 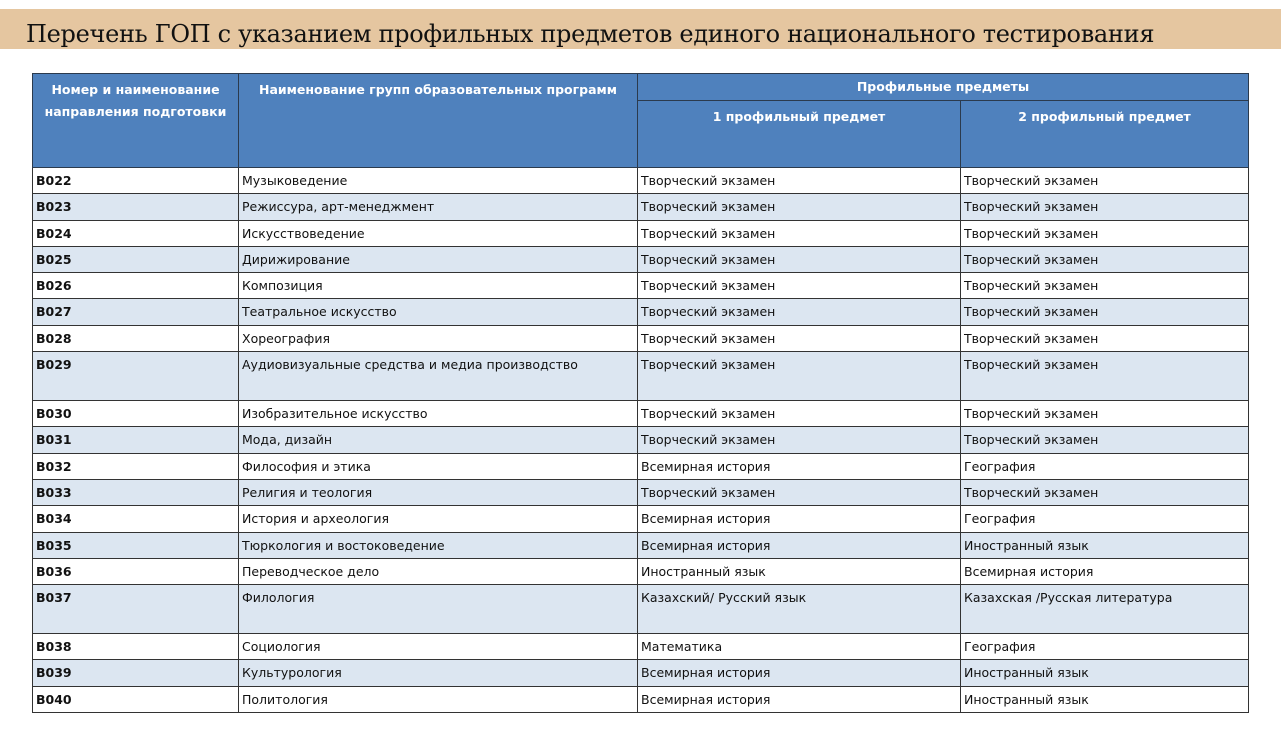 What do you see at coordinates (438, 233) in the screenshot?
I see `cell-name: Искусствоведение` at bounding box center [438, 233].